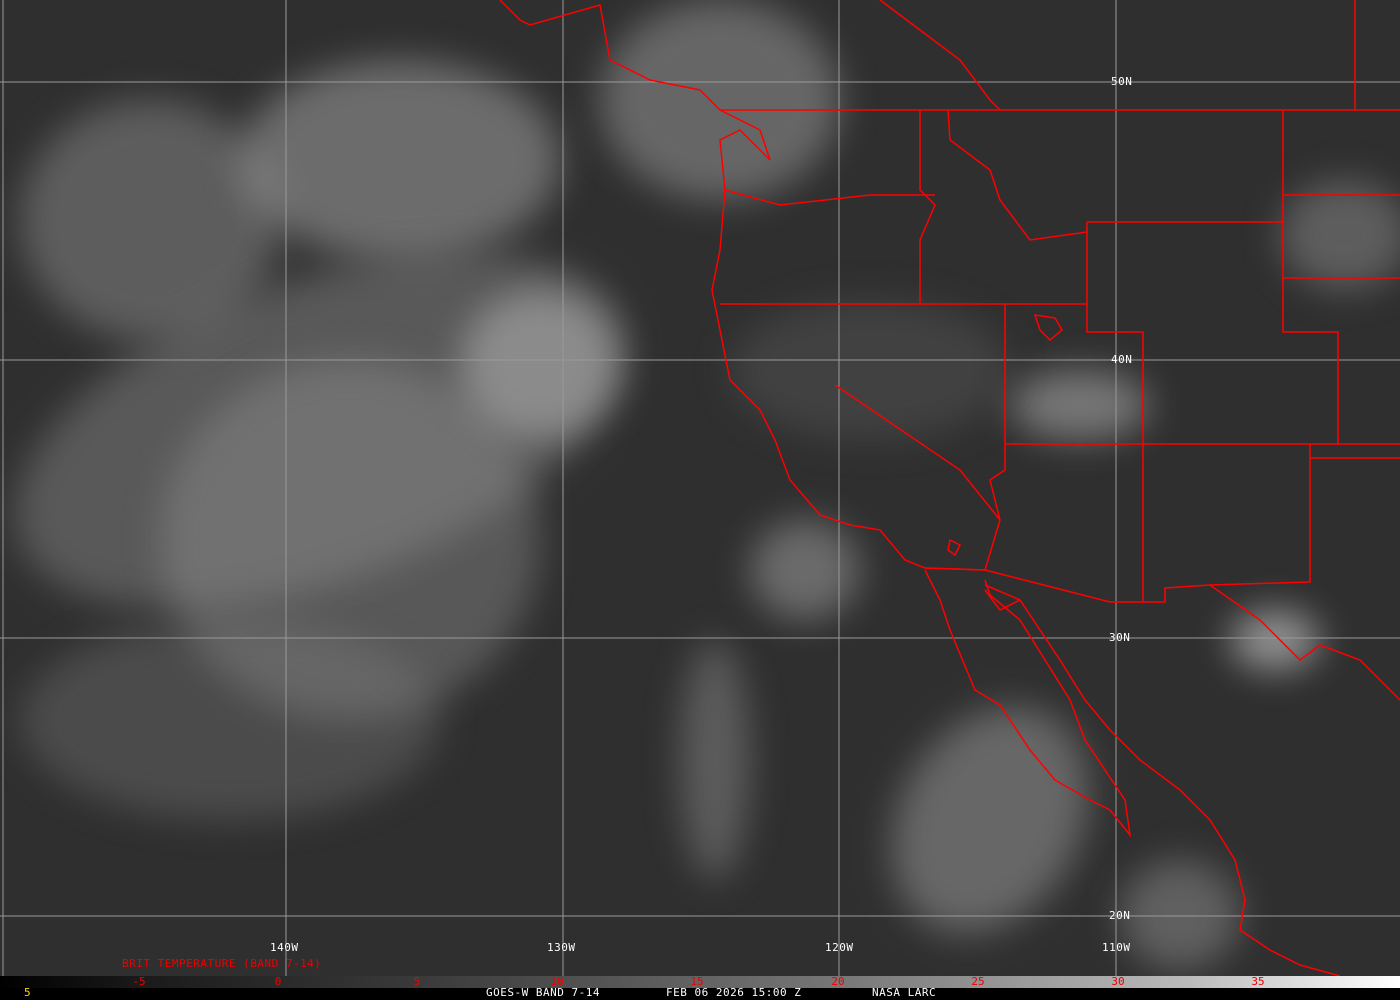 The width and height of the screenshot is (1400, 1000). Describe the element at coordinates (734, 992) in the screenshot. I see `footer-datetime: FEB 06 2026 15:00 Z` at that location.